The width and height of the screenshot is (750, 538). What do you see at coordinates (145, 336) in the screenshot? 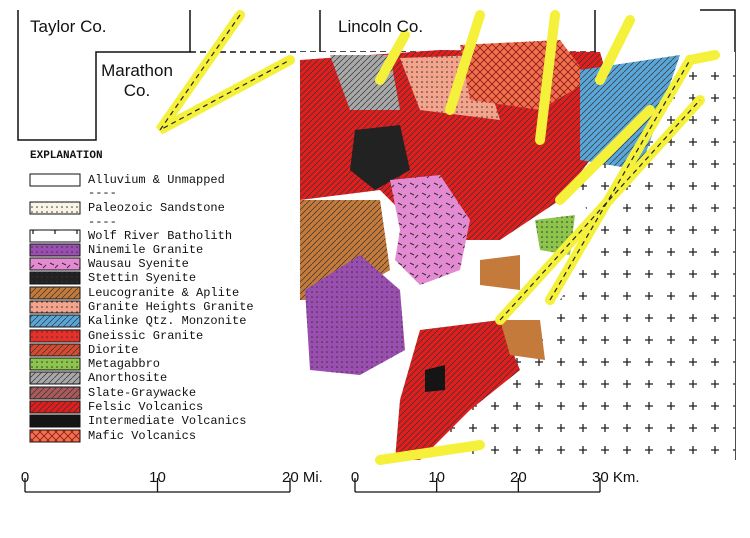
I see `legend-label: Gneissic Granite` at bounding box center [145, 336].